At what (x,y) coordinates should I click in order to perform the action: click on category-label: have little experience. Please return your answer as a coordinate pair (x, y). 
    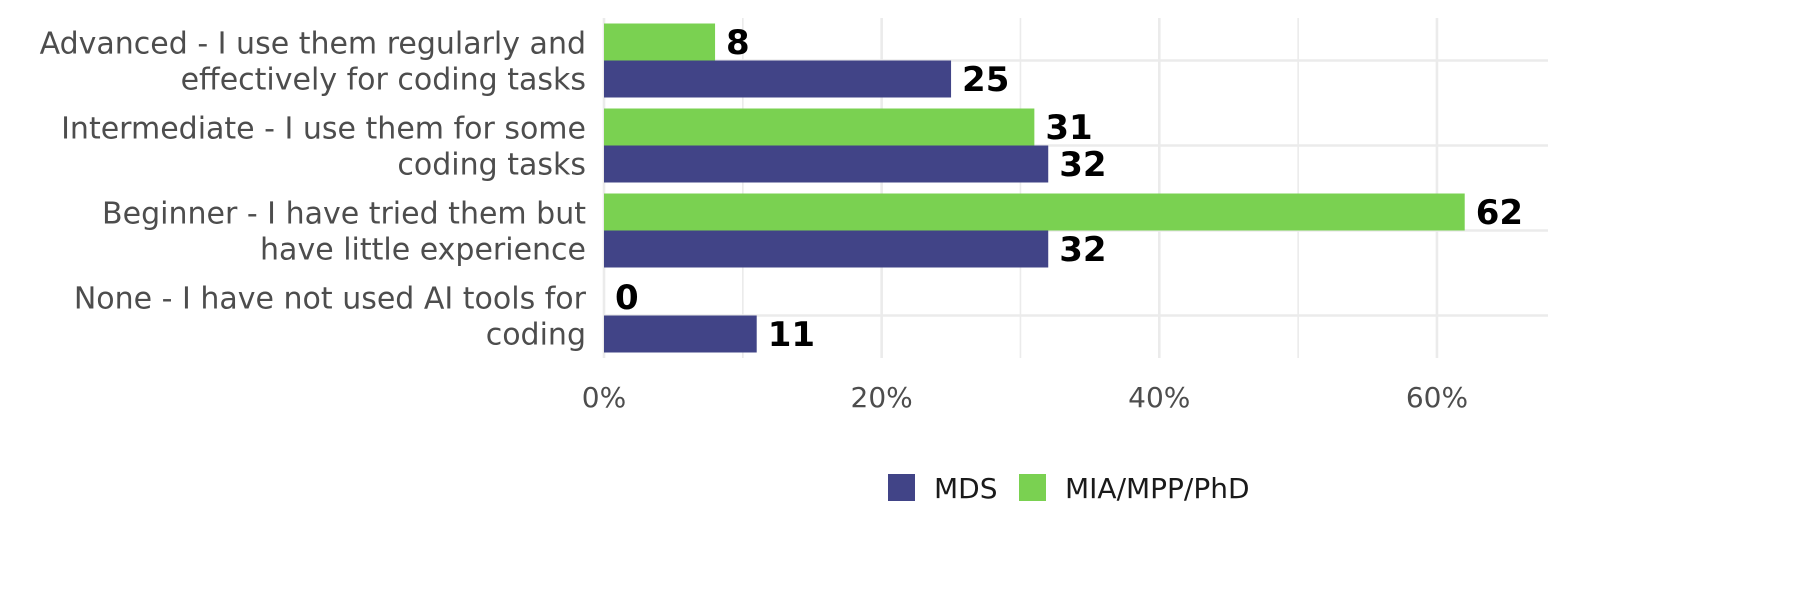
    Looking at the image, I should click on (423, 250).